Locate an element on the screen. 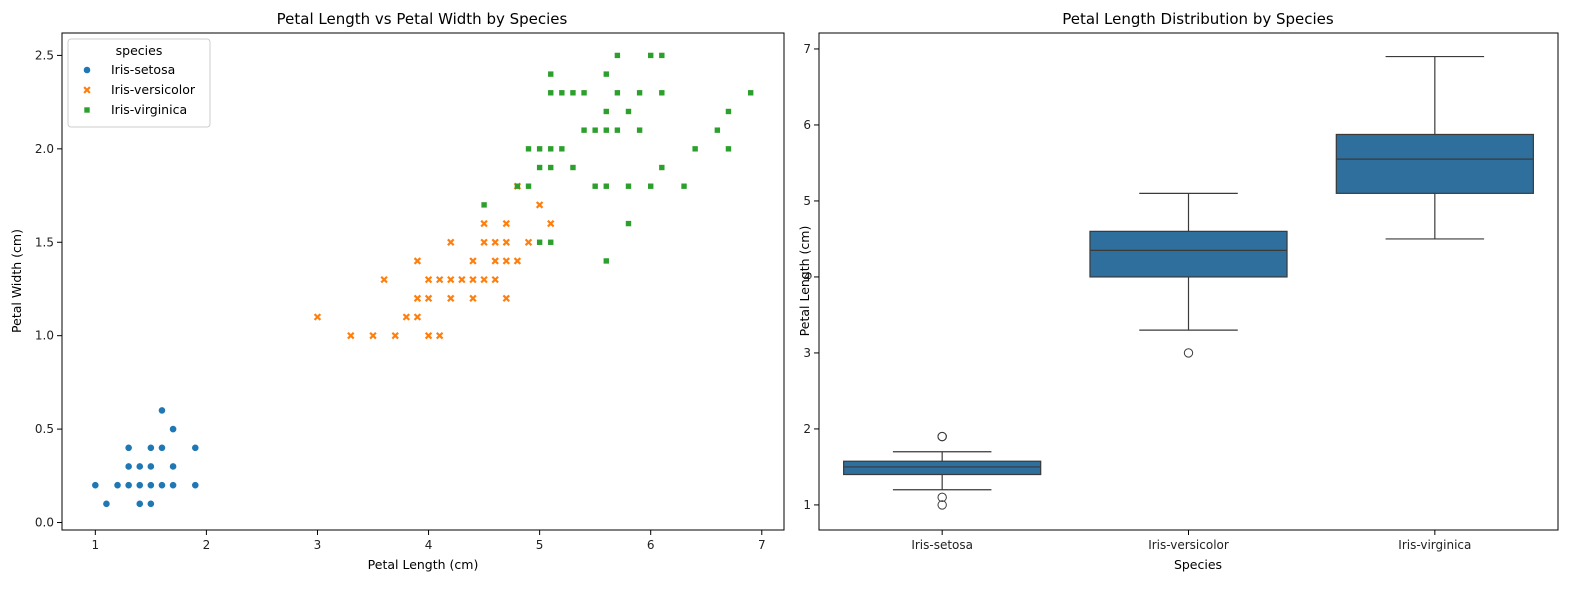  boxplot-ytick-label: 1 is located at coordinates (807, 505).